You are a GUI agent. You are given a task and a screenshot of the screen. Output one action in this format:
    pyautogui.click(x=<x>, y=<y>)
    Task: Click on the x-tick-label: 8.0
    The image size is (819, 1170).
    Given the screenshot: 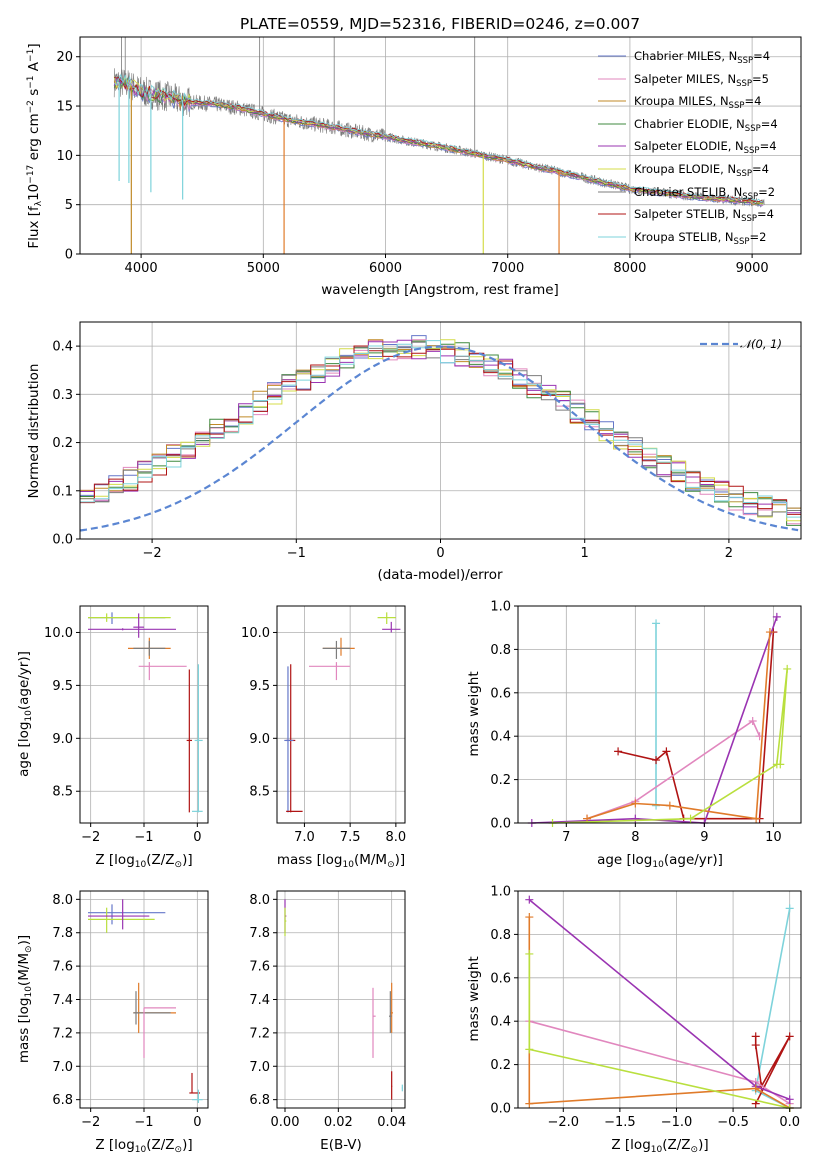 What is the action you would take?
    pyautogui.click(x=396, y=837)
    